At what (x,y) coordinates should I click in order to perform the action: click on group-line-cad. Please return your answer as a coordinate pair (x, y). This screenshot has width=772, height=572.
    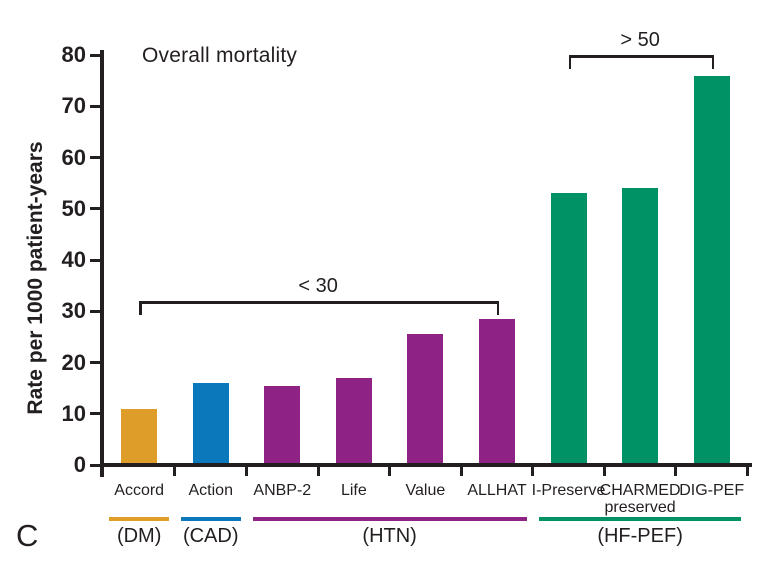
    Looking at the image, I should click on (210, 519).